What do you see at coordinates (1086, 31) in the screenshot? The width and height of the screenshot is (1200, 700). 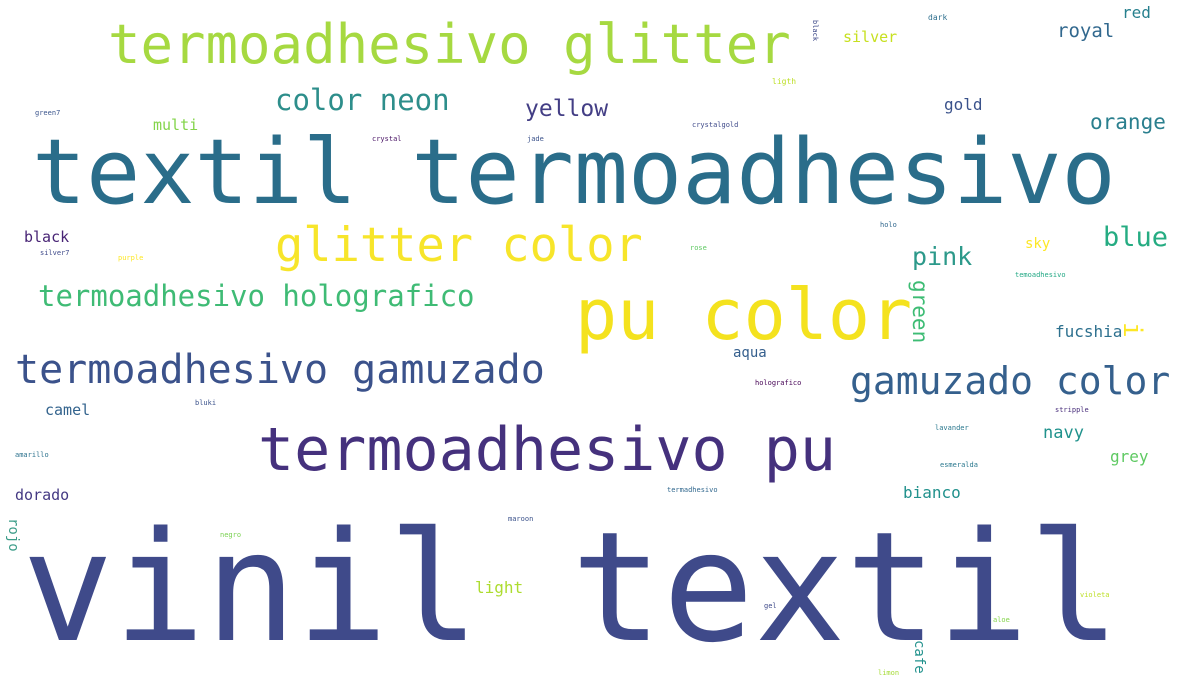 I see `word: royal` at bounding box center [1086, 31].